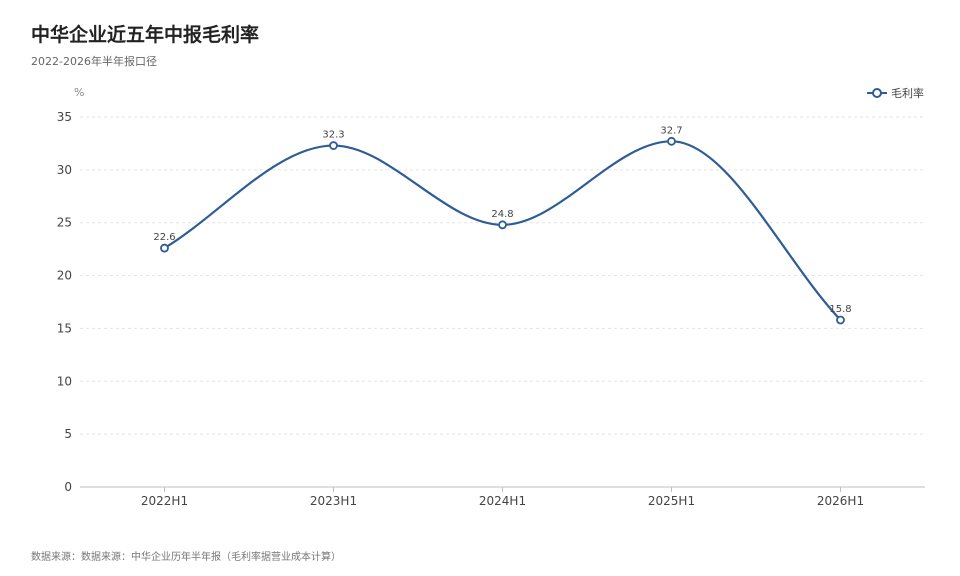 The height and width of the screenshot is (576, 960). What do you see at coordinates (333, 135) in the screenshot?
I see `data-label: 32.3` at bounding box center [333, 135].